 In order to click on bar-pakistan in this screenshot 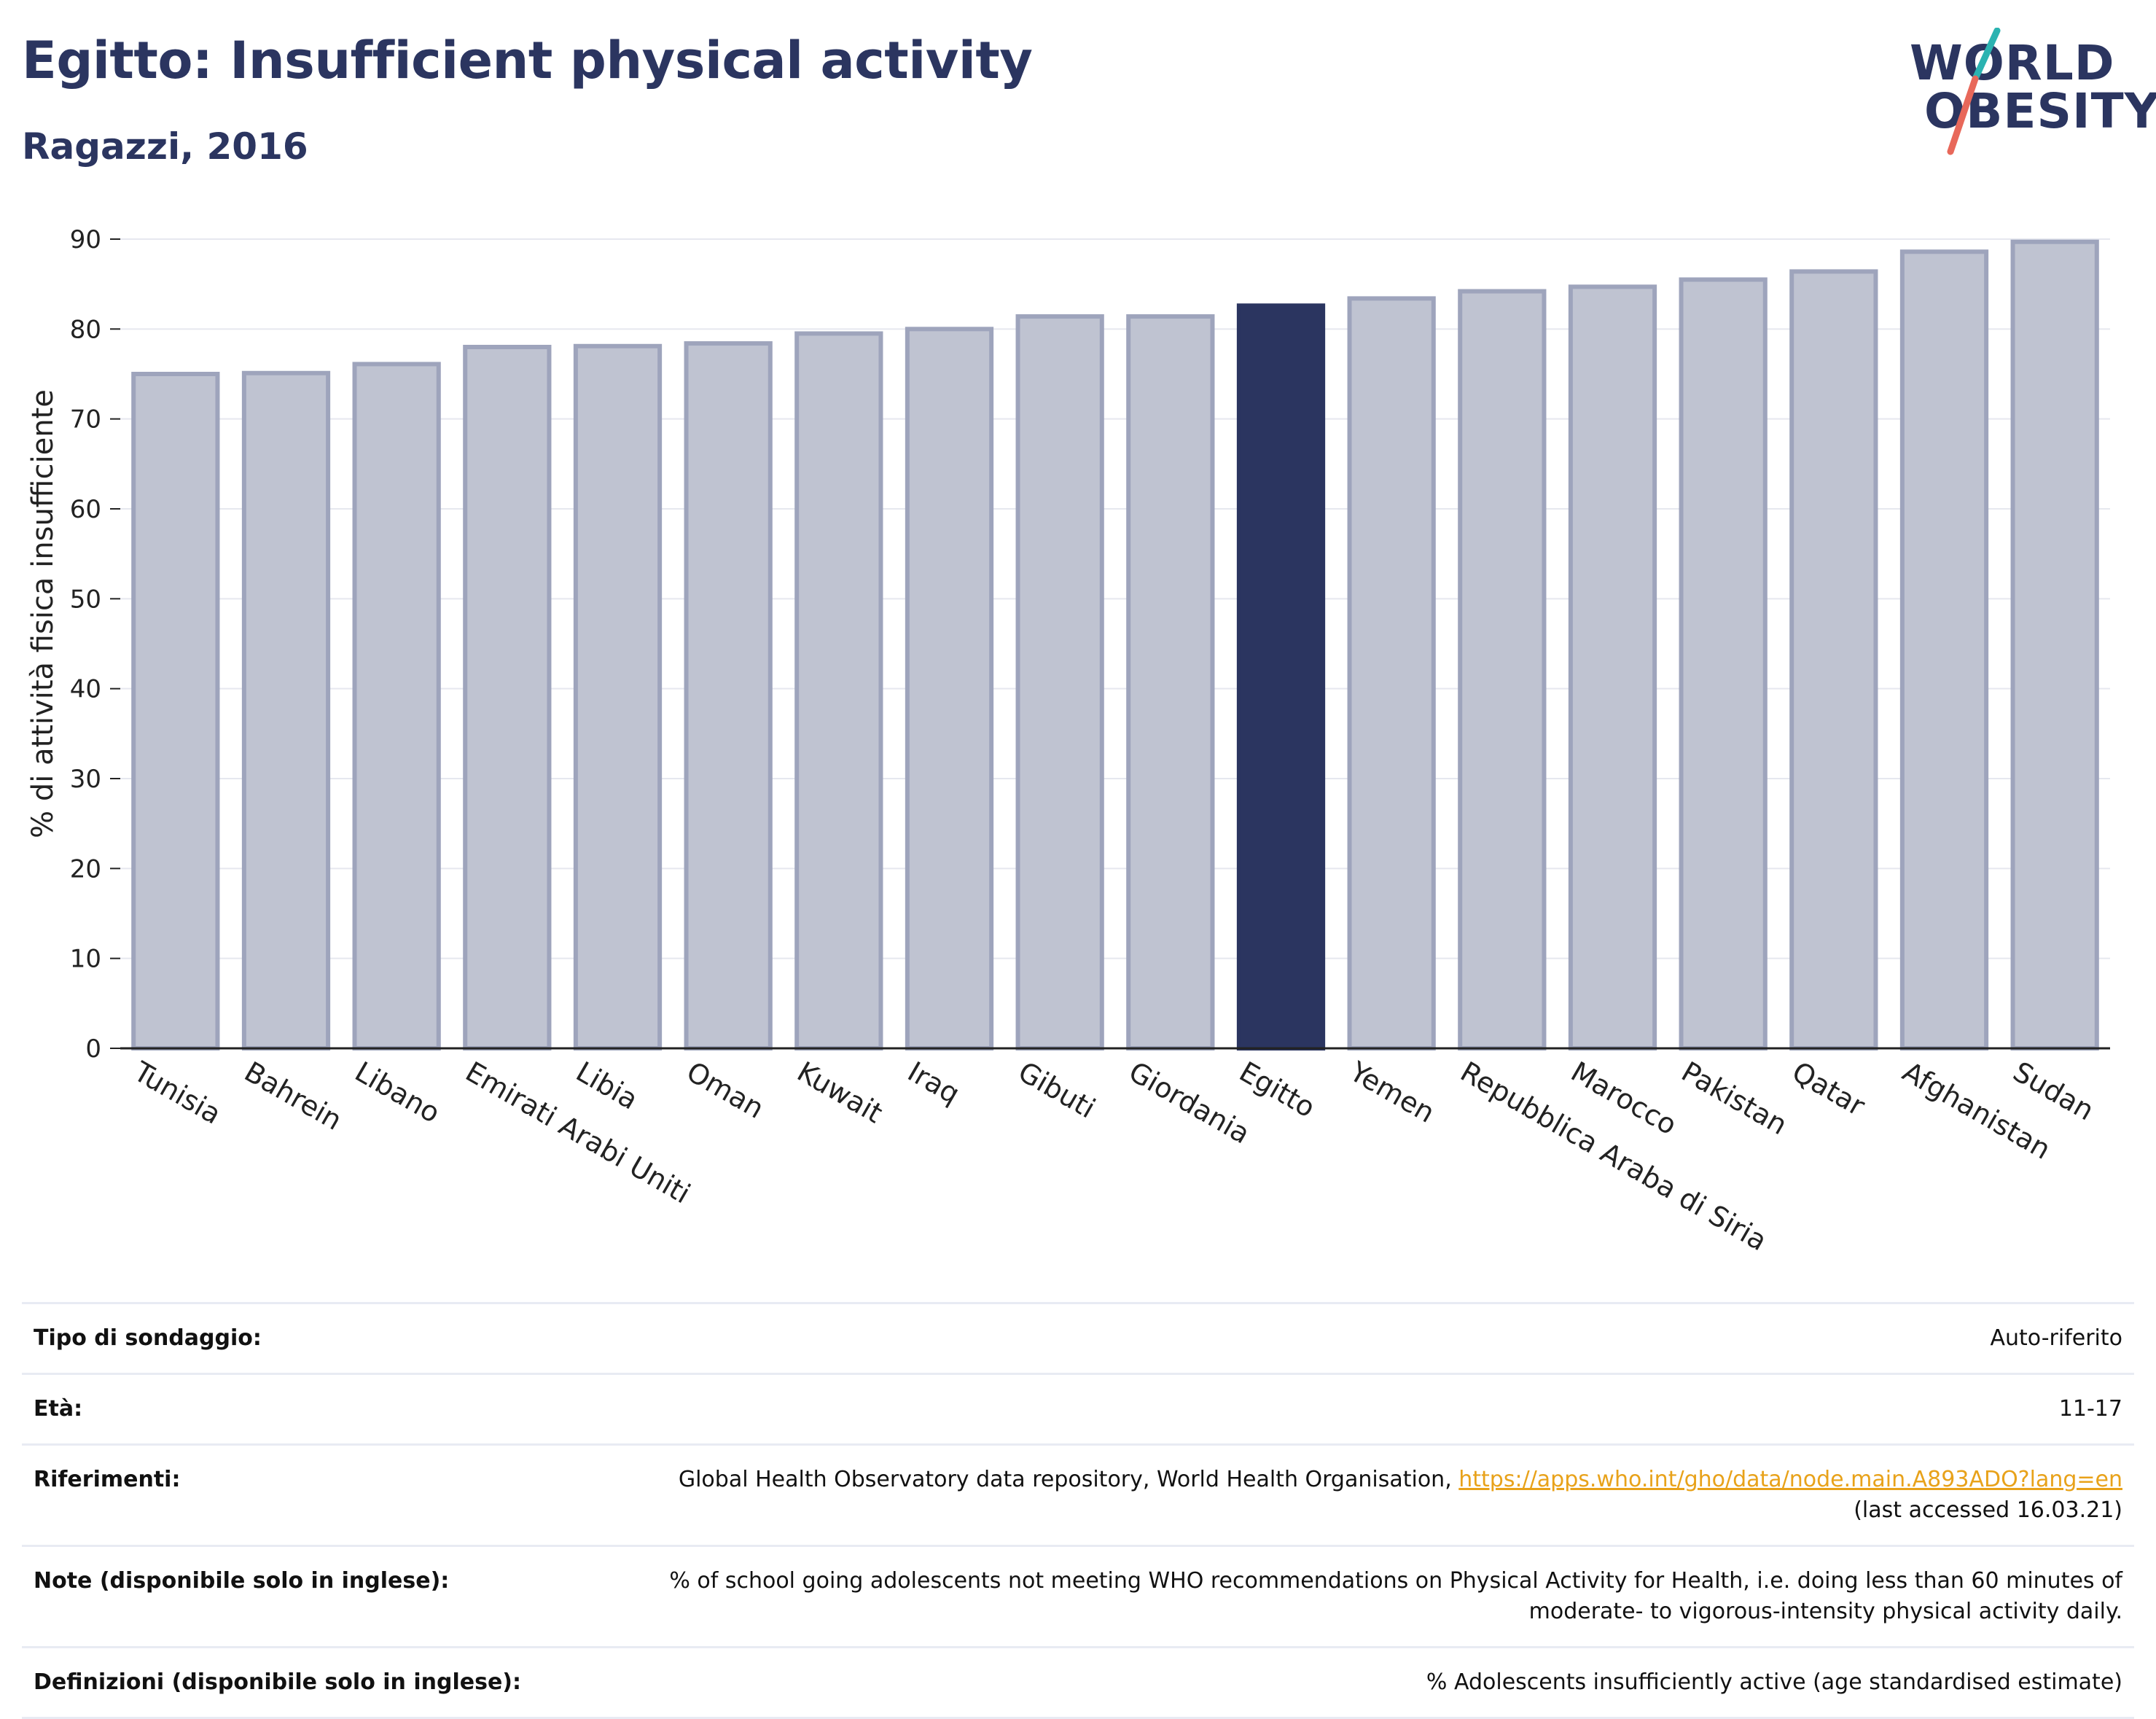, I will do `click(1724, 664)`.